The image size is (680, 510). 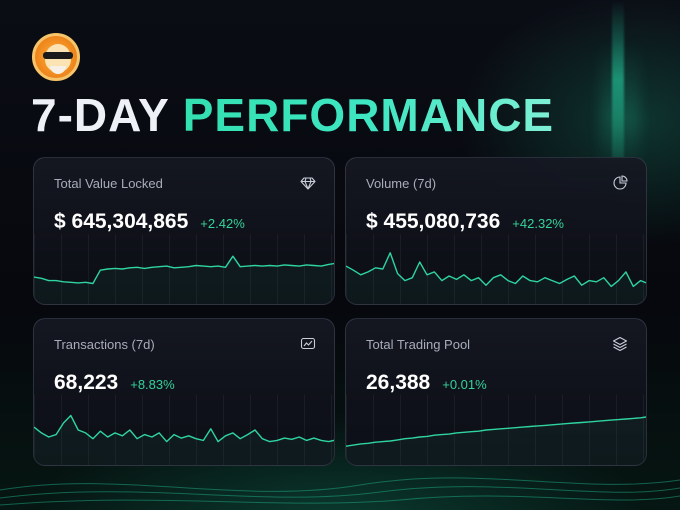 I want to click on card-label: Total Value Locked, so click(x=108, y=183).